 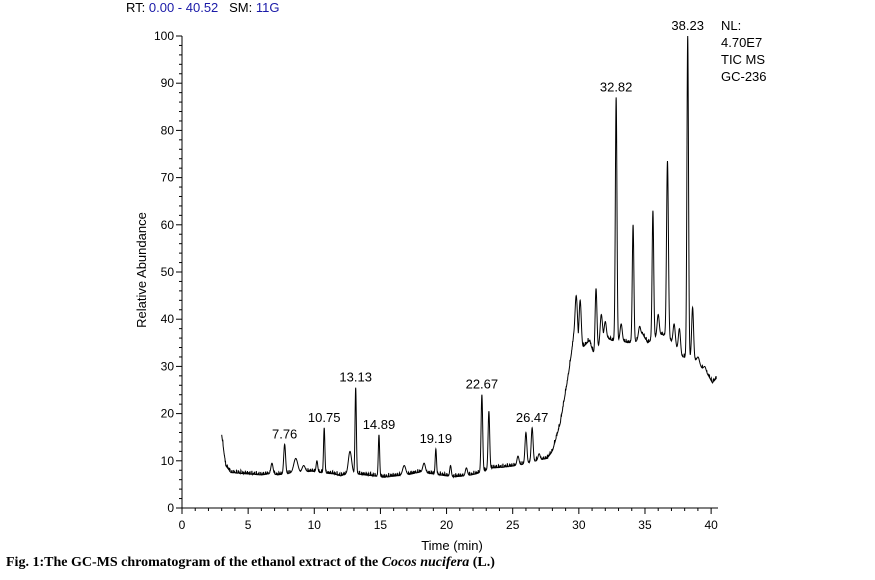 What do you see at coordinates (379, 424) in the screenshot?
I see `peak-label: 14.89` at bounding box center [379, 424].